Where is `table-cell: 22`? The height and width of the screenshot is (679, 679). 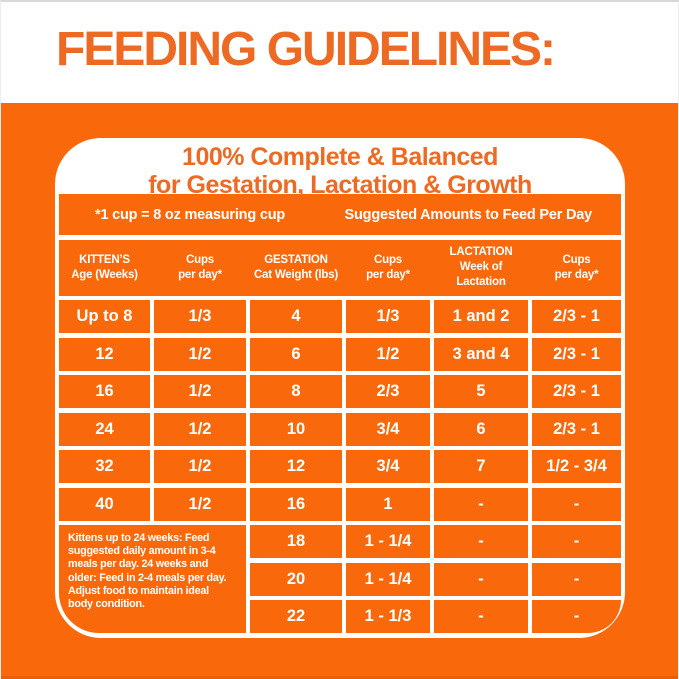
table-cell: 22 is located at coordinates (296, 616).